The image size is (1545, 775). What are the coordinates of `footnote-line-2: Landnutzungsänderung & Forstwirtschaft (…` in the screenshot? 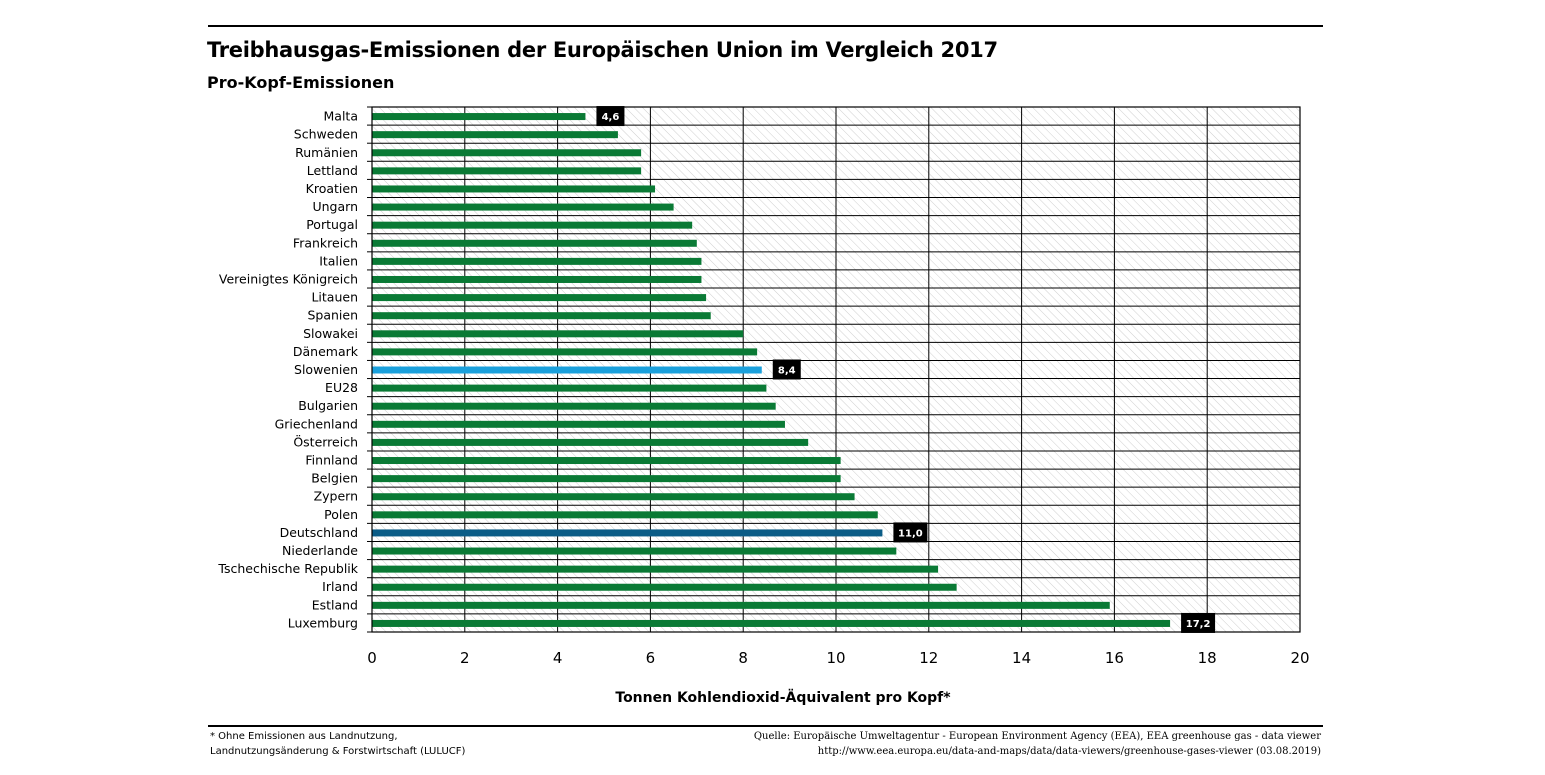 It's located at (338, 751).